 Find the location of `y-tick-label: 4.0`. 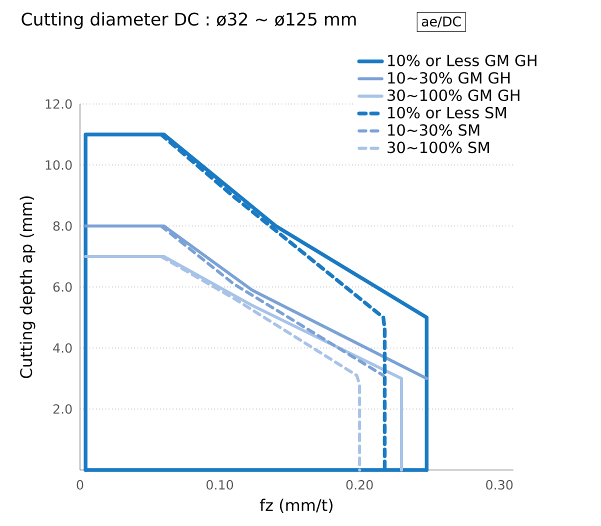

y-tick-label: 4.0 is located at coordinates (62, 348).